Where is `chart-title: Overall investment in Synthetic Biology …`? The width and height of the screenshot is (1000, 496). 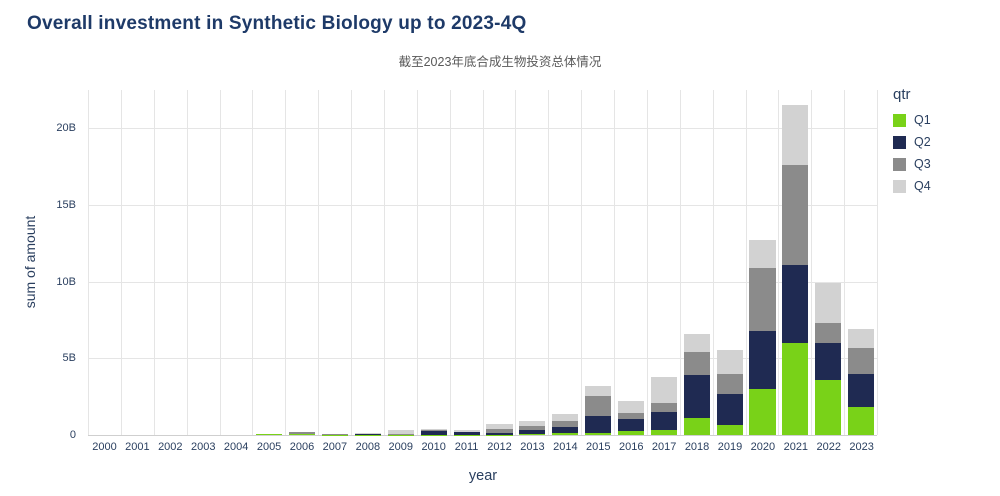 chart-title: Overall investment in Synthetic Biology … is located at coordinates (277, 23).